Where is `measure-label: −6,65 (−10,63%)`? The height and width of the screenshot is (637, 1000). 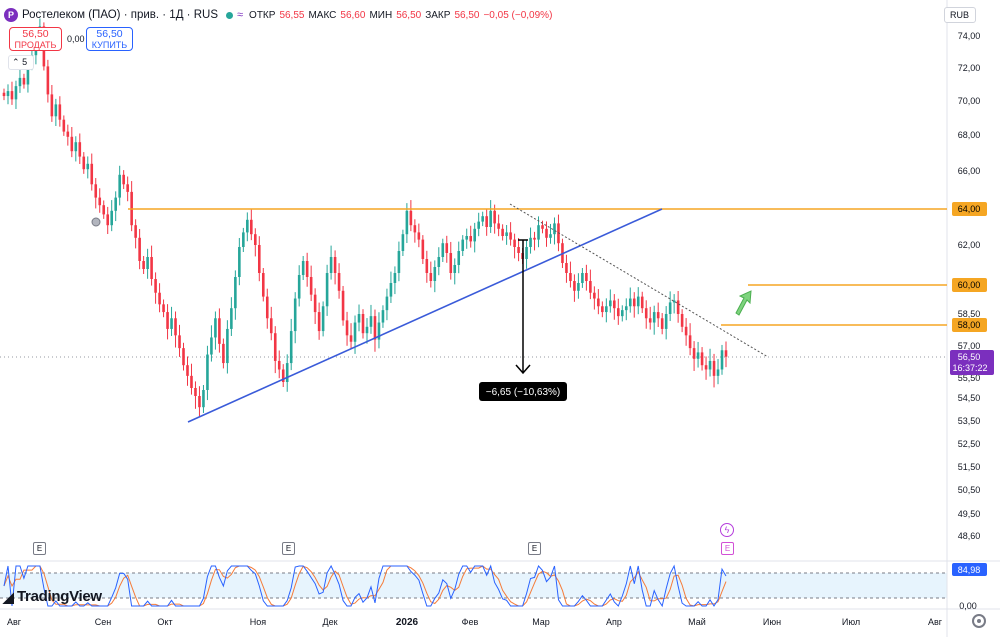 measure-label: −6,65 (−10,63%) is located at coordinates (523, 392).